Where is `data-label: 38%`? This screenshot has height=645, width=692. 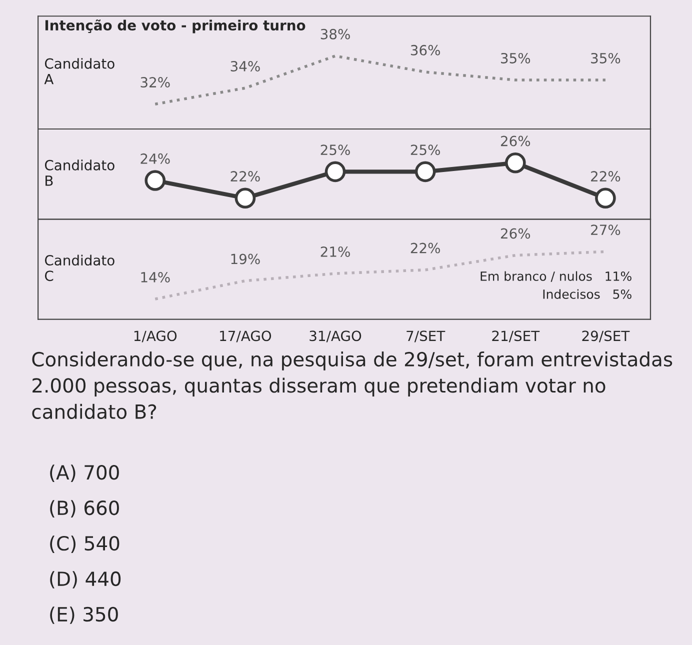 data-label: 38% is located at coordinates (335, 34).